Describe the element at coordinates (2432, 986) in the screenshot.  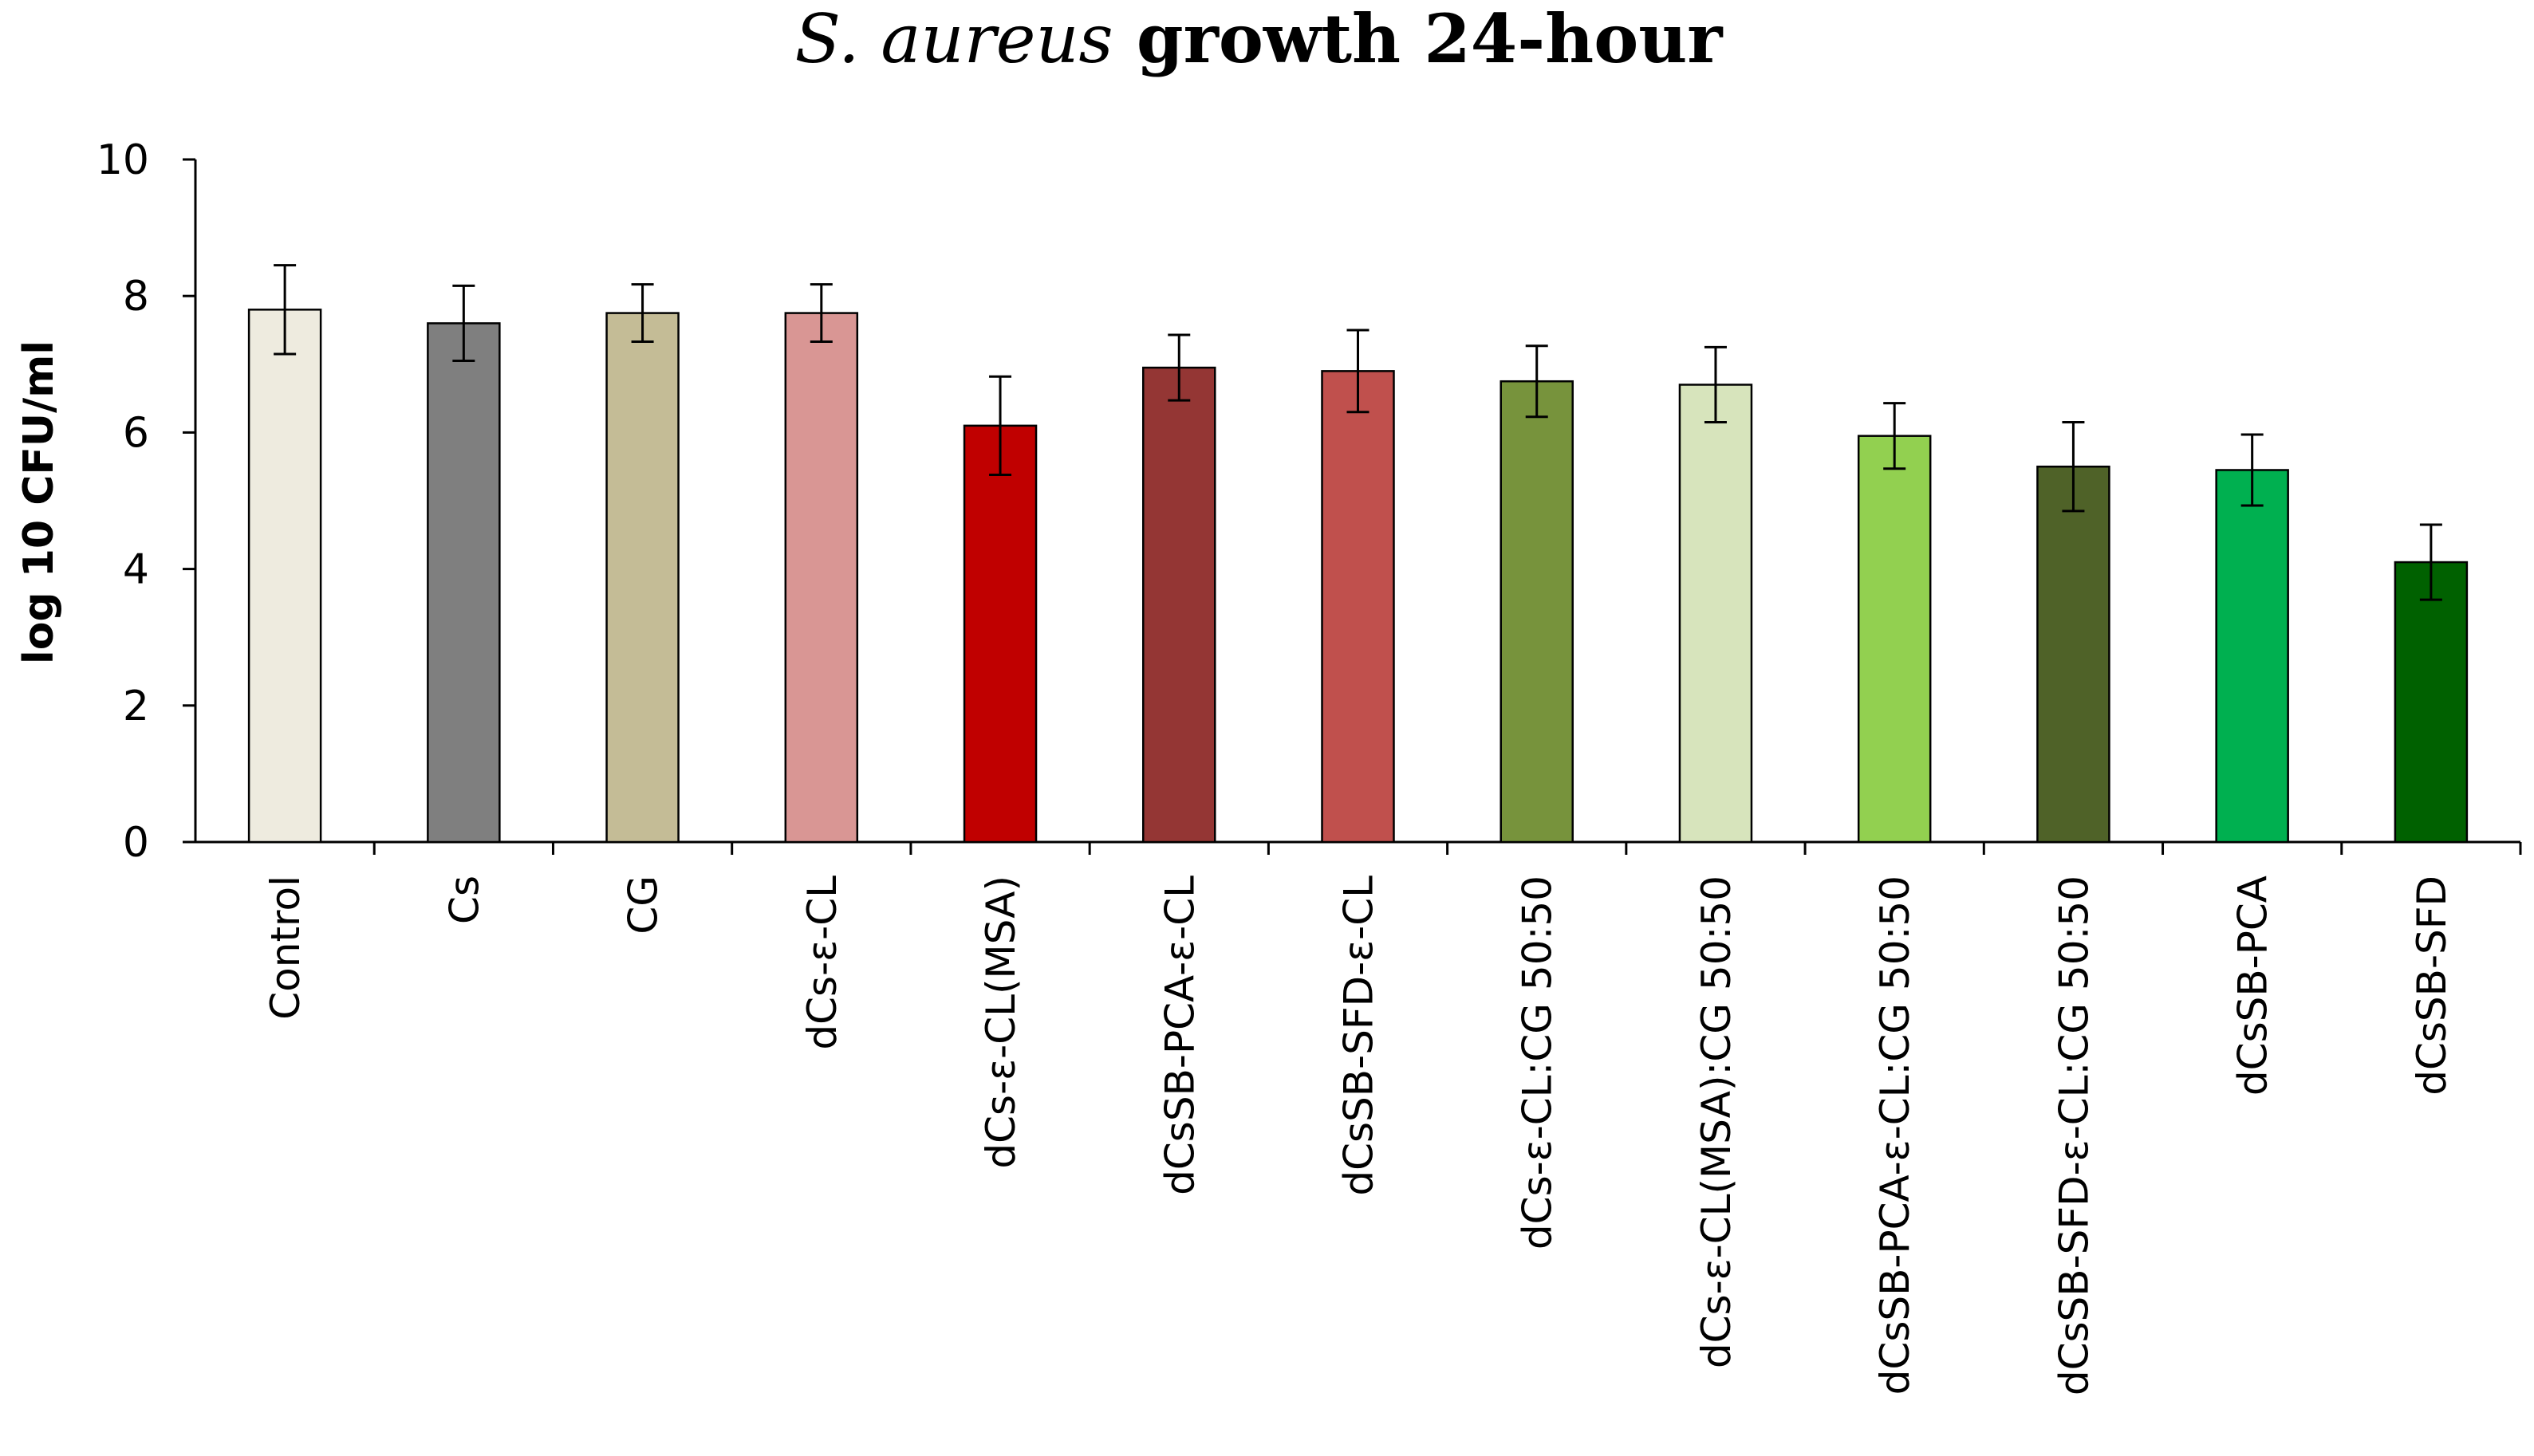
I see `x-tick-label-12: dCsSB-SFD` at that location.